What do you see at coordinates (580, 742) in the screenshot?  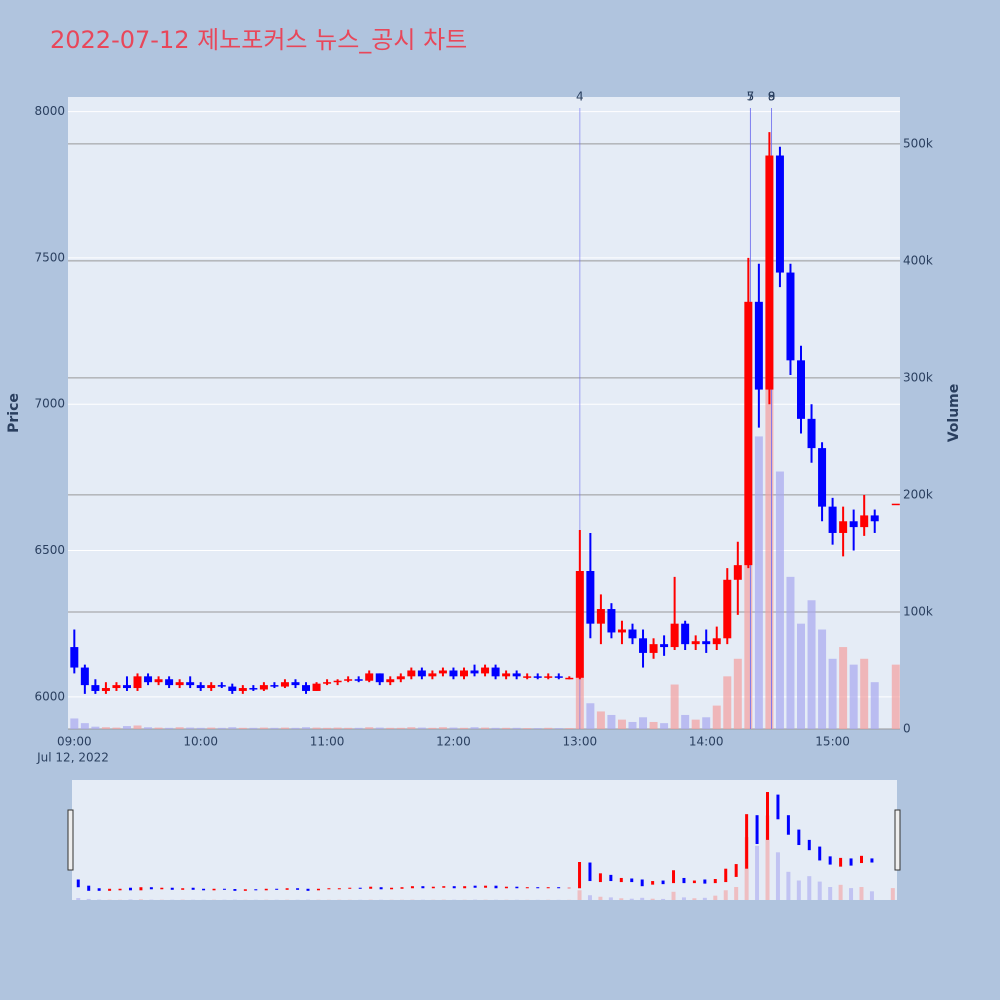 I see `x-tick-label: 13:00` at bounding box center [580, 742].